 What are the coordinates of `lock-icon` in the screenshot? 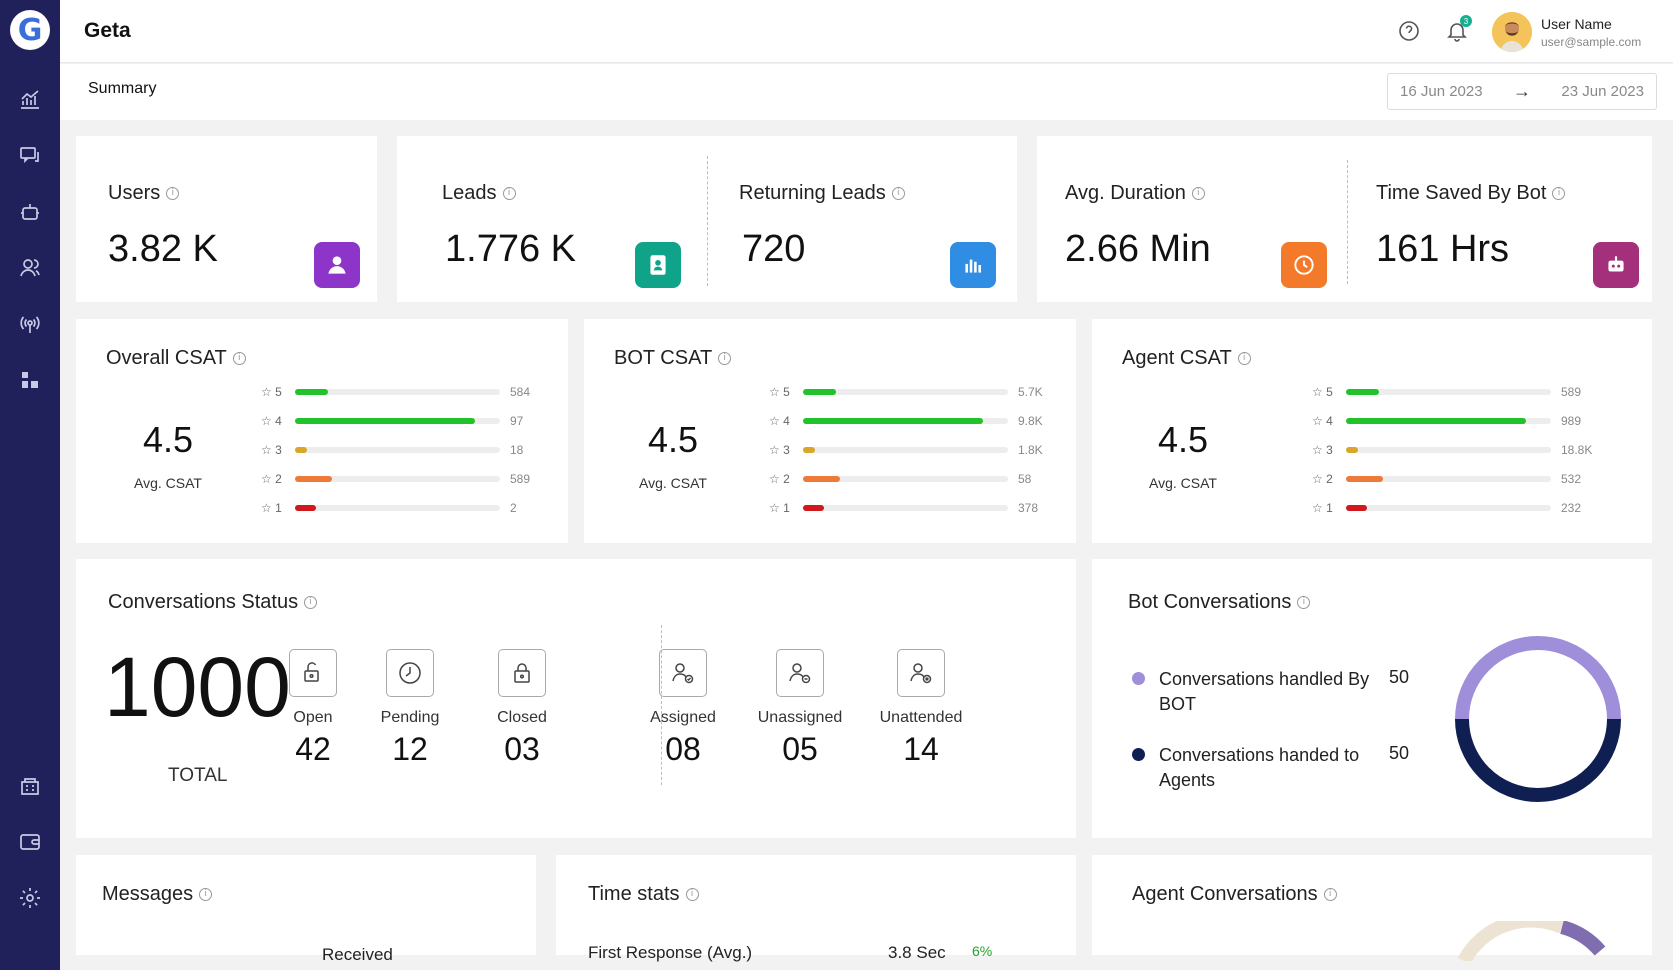 It's located at (522, 673).